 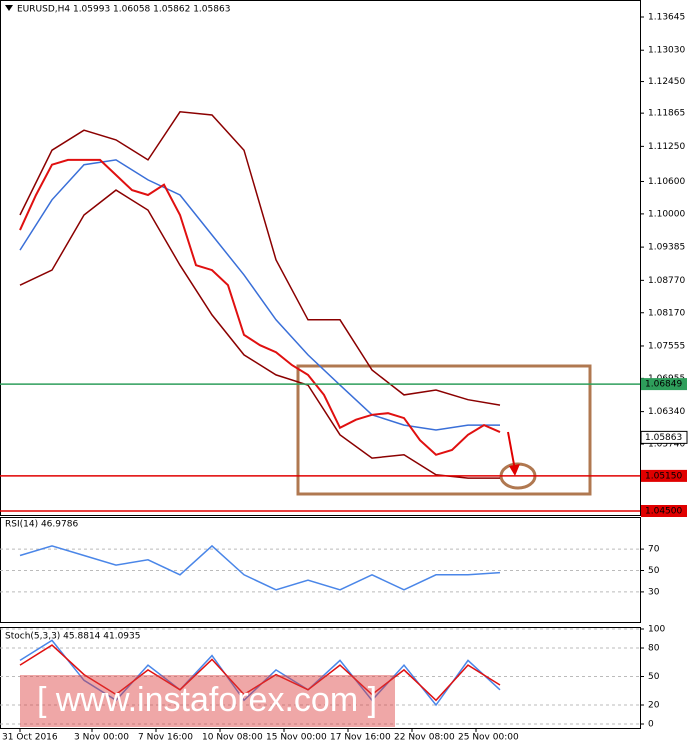 What do you see at coordinates (666, 346) in the screenshot?
I see `y-tick-label: 1.07555` at bounding box center [666, 346].